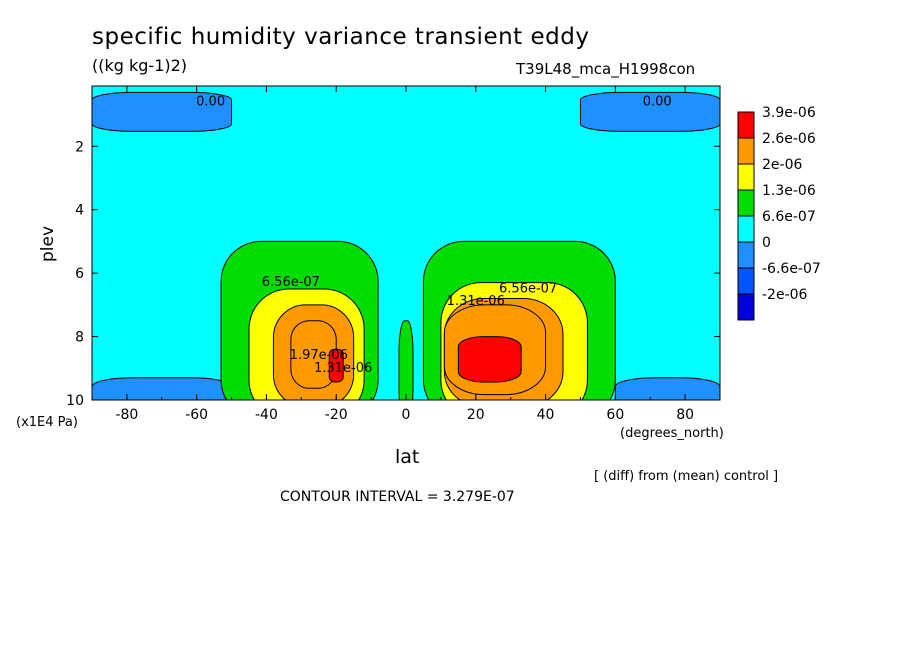 The height and width of the screenshot is (654, 904). What do you see at coordinates (406, 415) in the screenshot?
I see `x-tick-label: 0` at bounding box center [406, 415].